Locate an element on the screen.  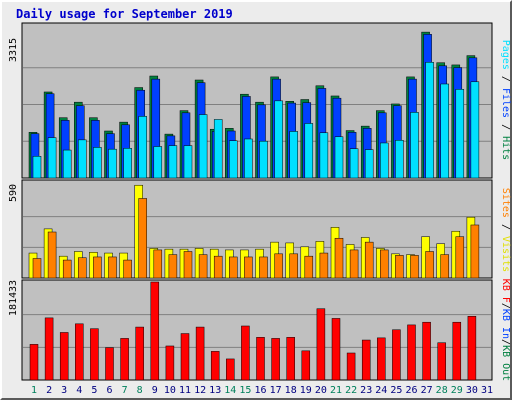
legend-hits: Hits is located at coordinates (505, 148).